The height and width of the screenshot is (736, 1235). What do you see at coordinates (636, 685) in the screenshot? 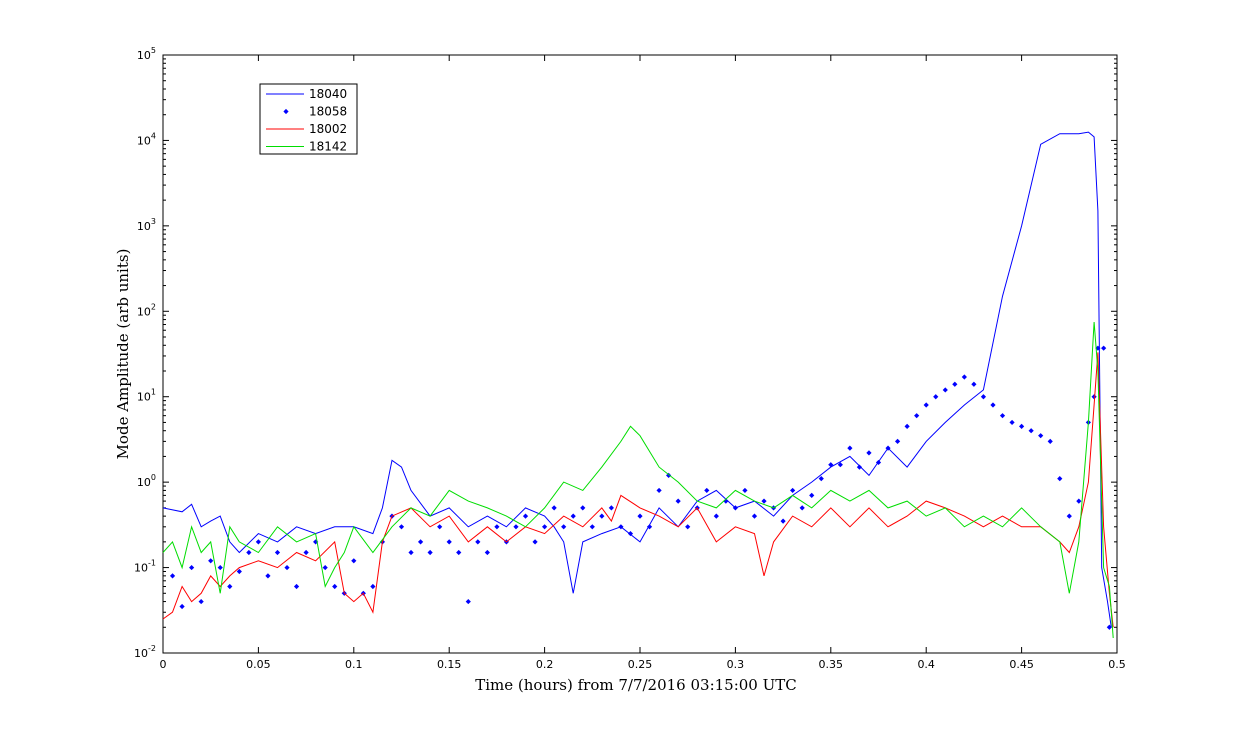
I see `x-axis-label: Time (hours) from 7/7/2016 03:15:00 UTC` at bounding box center [636, 685].